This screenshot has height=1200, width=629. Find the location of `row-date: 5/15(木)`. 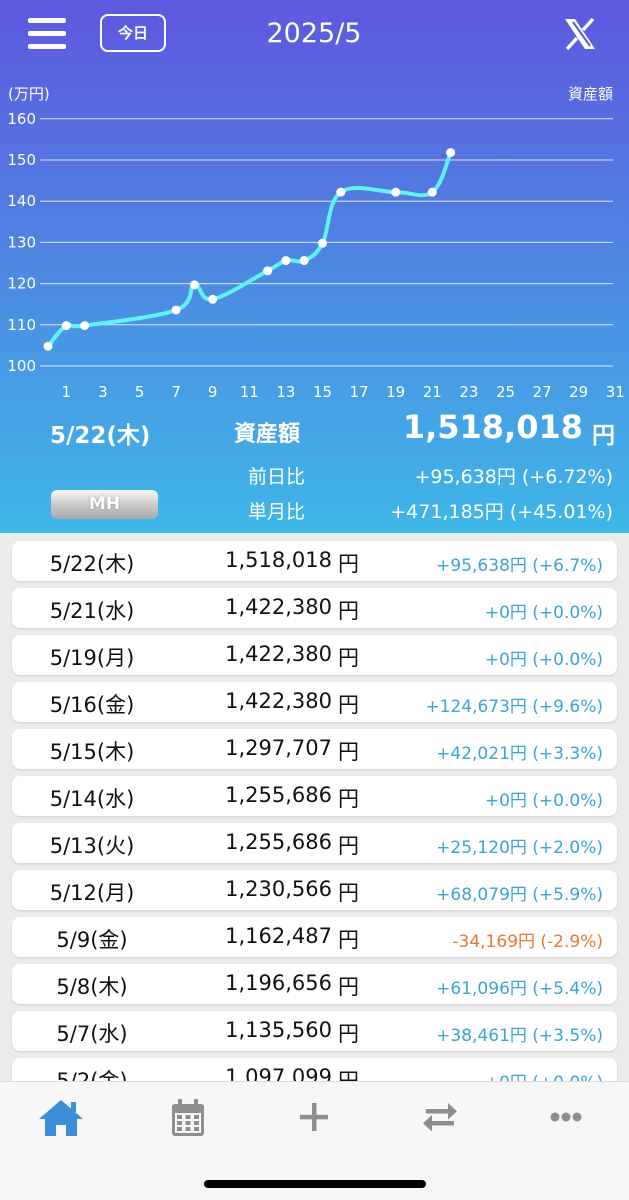

row-date: 5/15(木) is located at coordinates (92, 752).